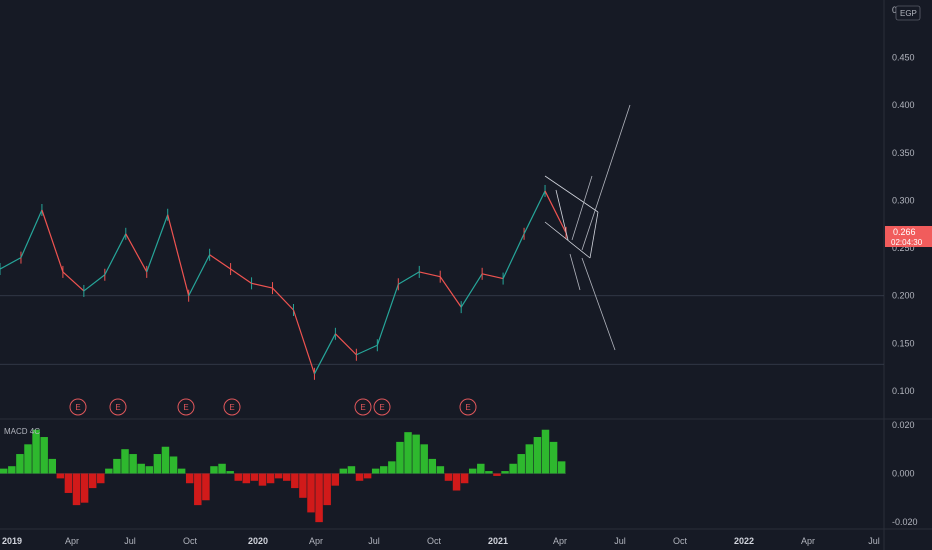  Describe the element at coordinates (374, 541) in the screenshot. I see `time-tick-label: Jul` at that location.